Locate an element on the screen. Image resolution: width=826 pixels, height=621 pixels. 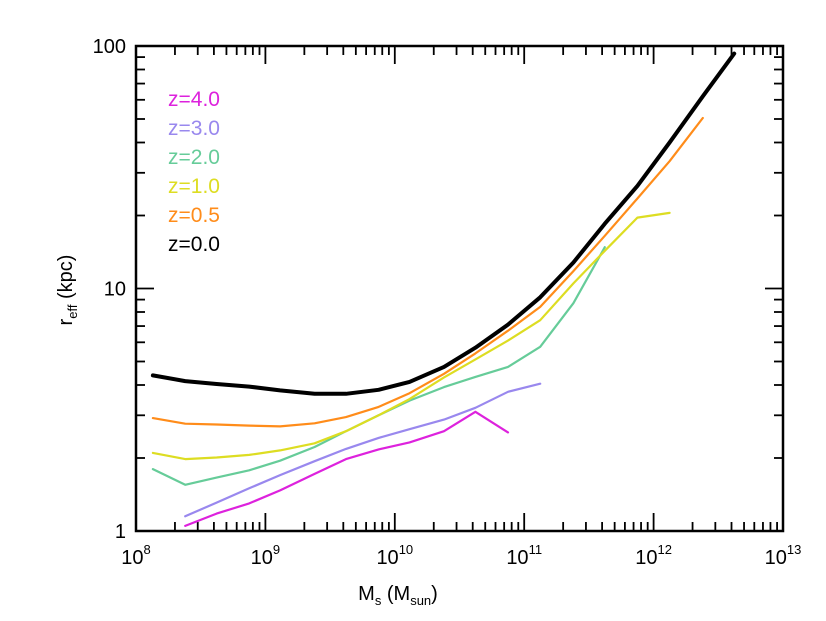
x-tick-label: 10¹⁰ is located at coordinates (394, 555).